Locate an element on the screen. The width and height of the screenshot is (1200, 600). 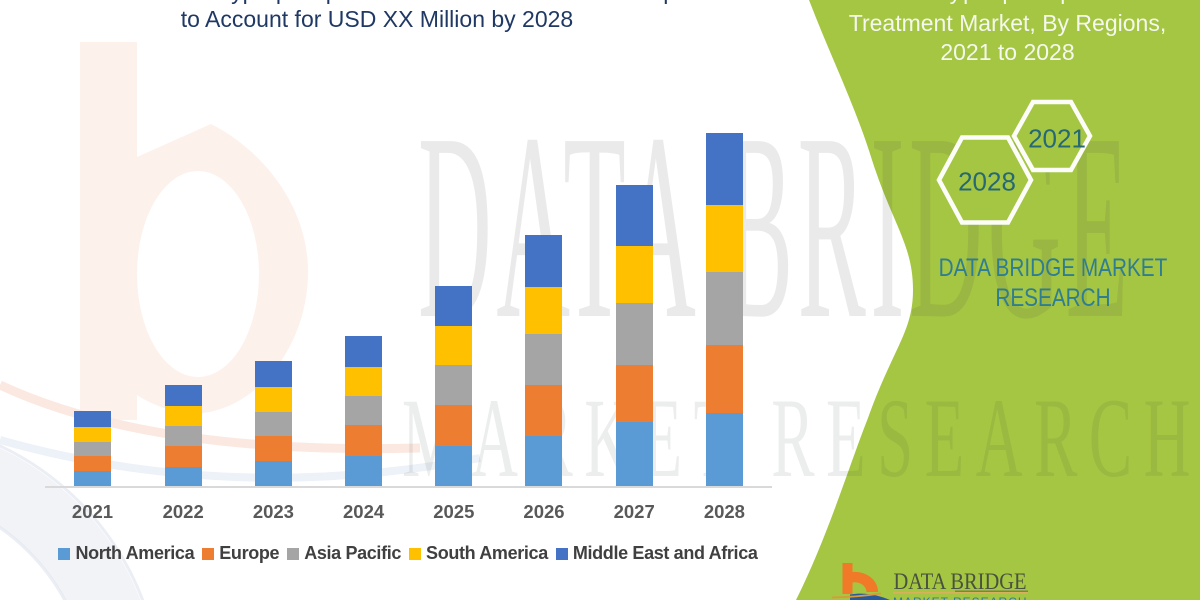
svg-text: MARKET RESEARCH is located at coordinates (960, 597).